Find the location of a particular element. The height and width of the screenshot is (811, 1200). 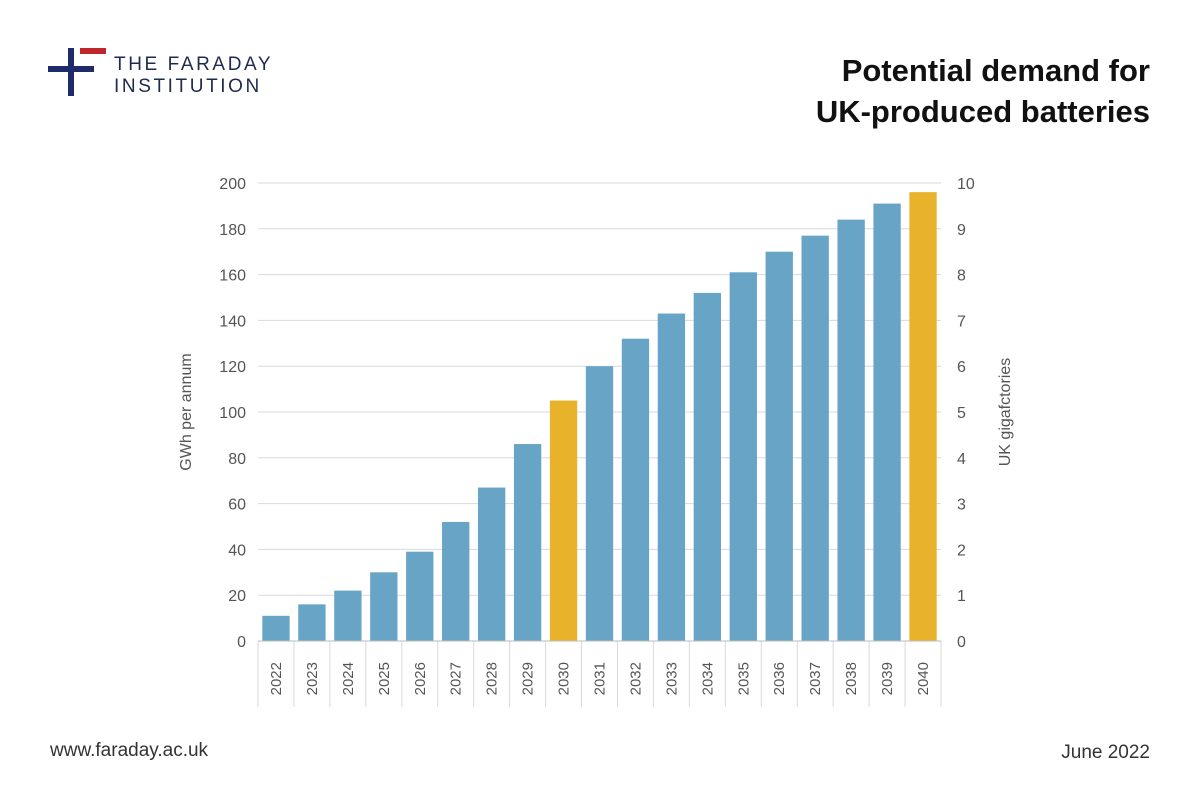

x-tick-label: 2033 is located at coordinates (671, 678).